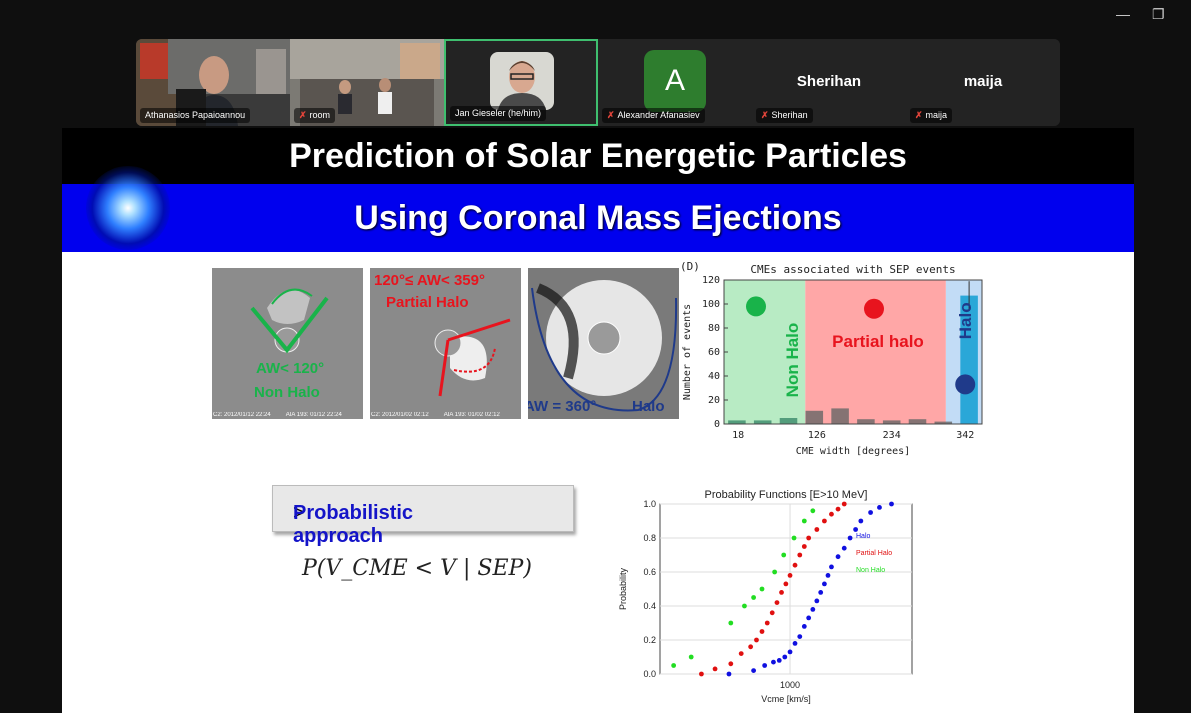 The image size is (1191, 713). Describe the element at coordinates (521, 82) in the screenshot. I see `participant-tile-active-speaker: Jan Gieseler (he/him)` at that location.